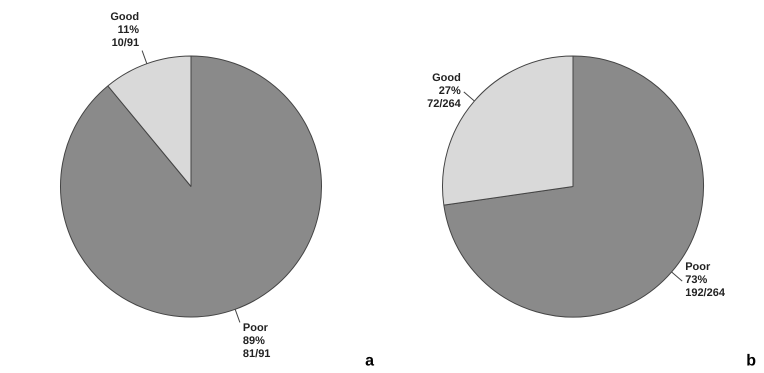  Describe the element at coordinates (444, 97) in the screenshot. I see `data-label: 27% 72/264` at that location.